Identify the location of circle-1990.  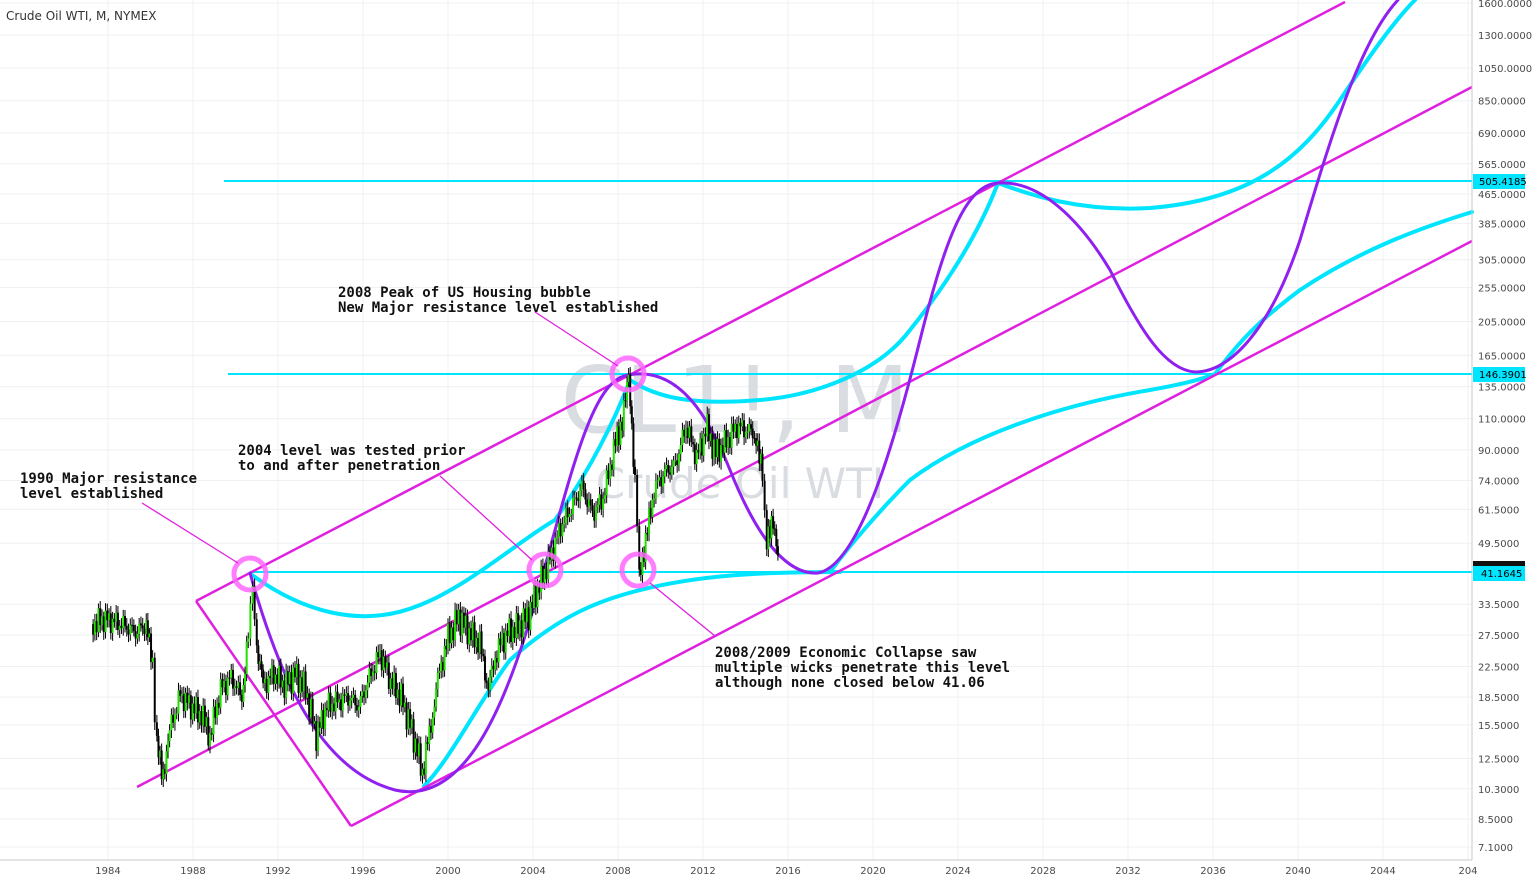
(250, 574).